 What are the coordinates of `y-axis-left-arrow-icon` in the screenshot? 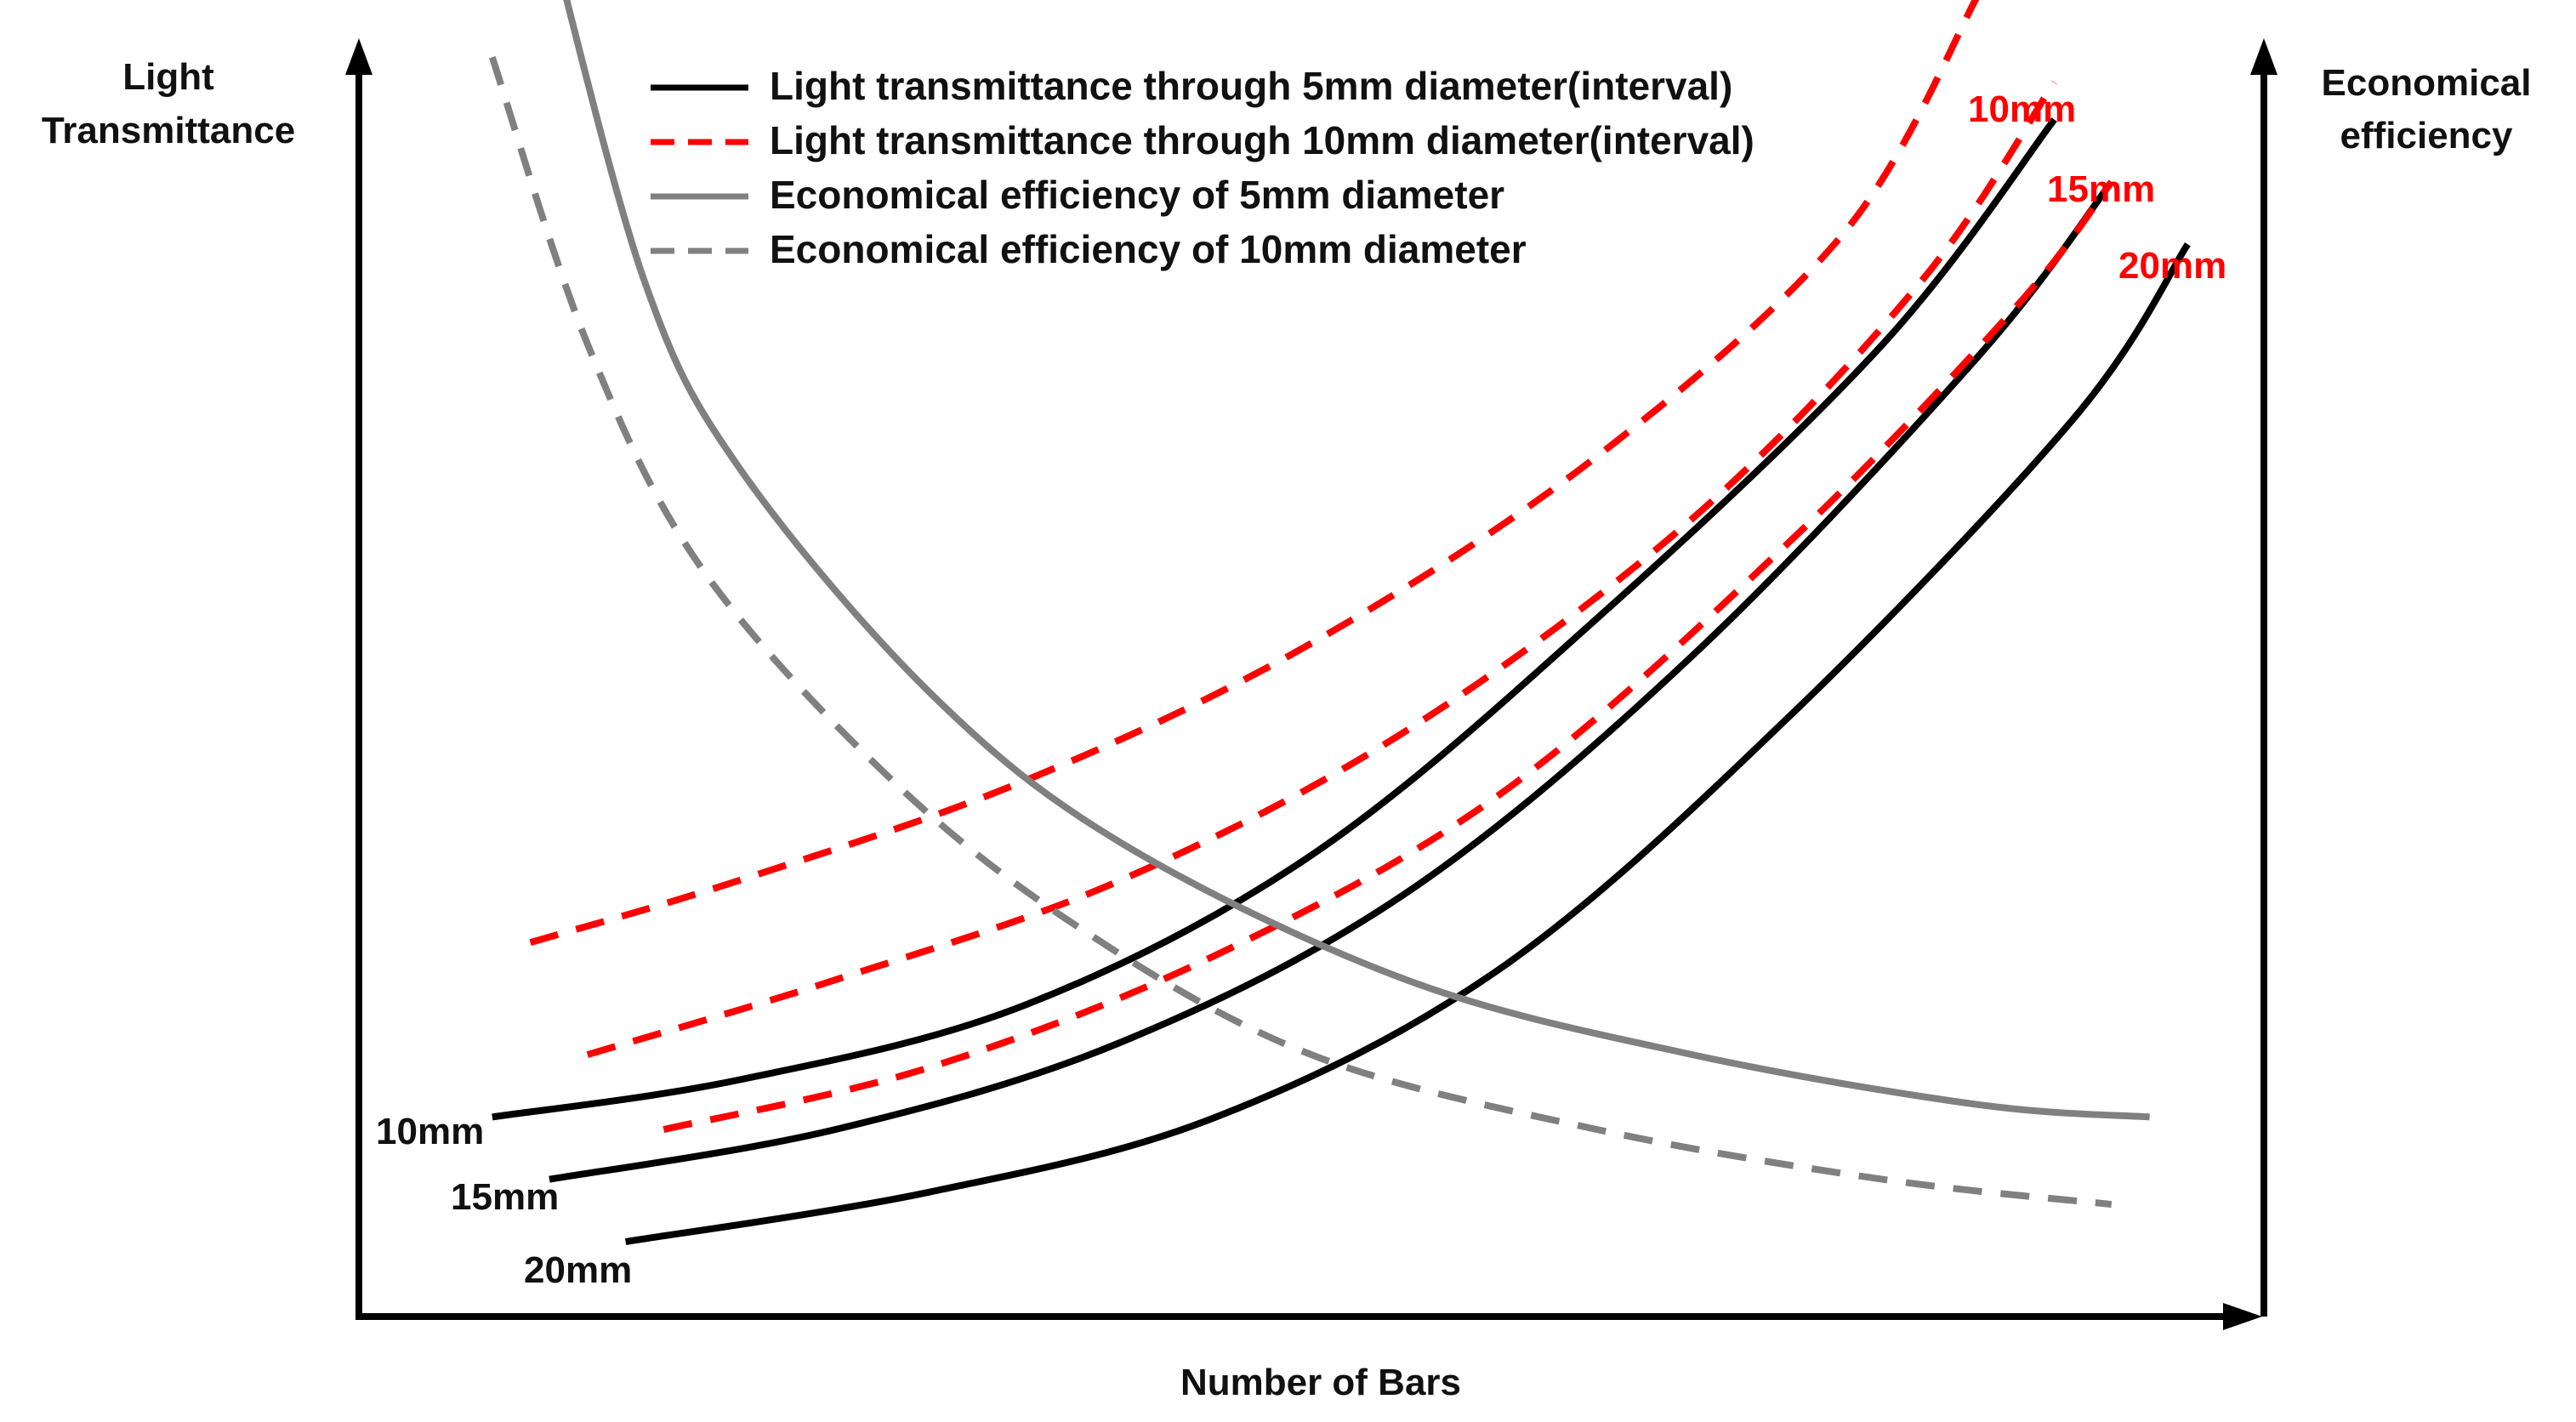 It's located at (358, 56).